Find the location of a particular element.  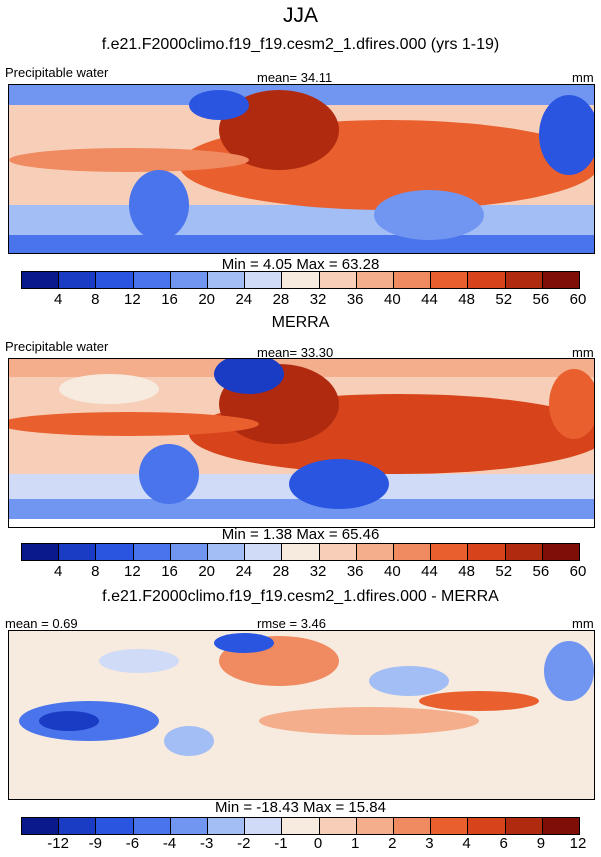

colorbar-tick-label: -2 is located at coordinates (244, 843).